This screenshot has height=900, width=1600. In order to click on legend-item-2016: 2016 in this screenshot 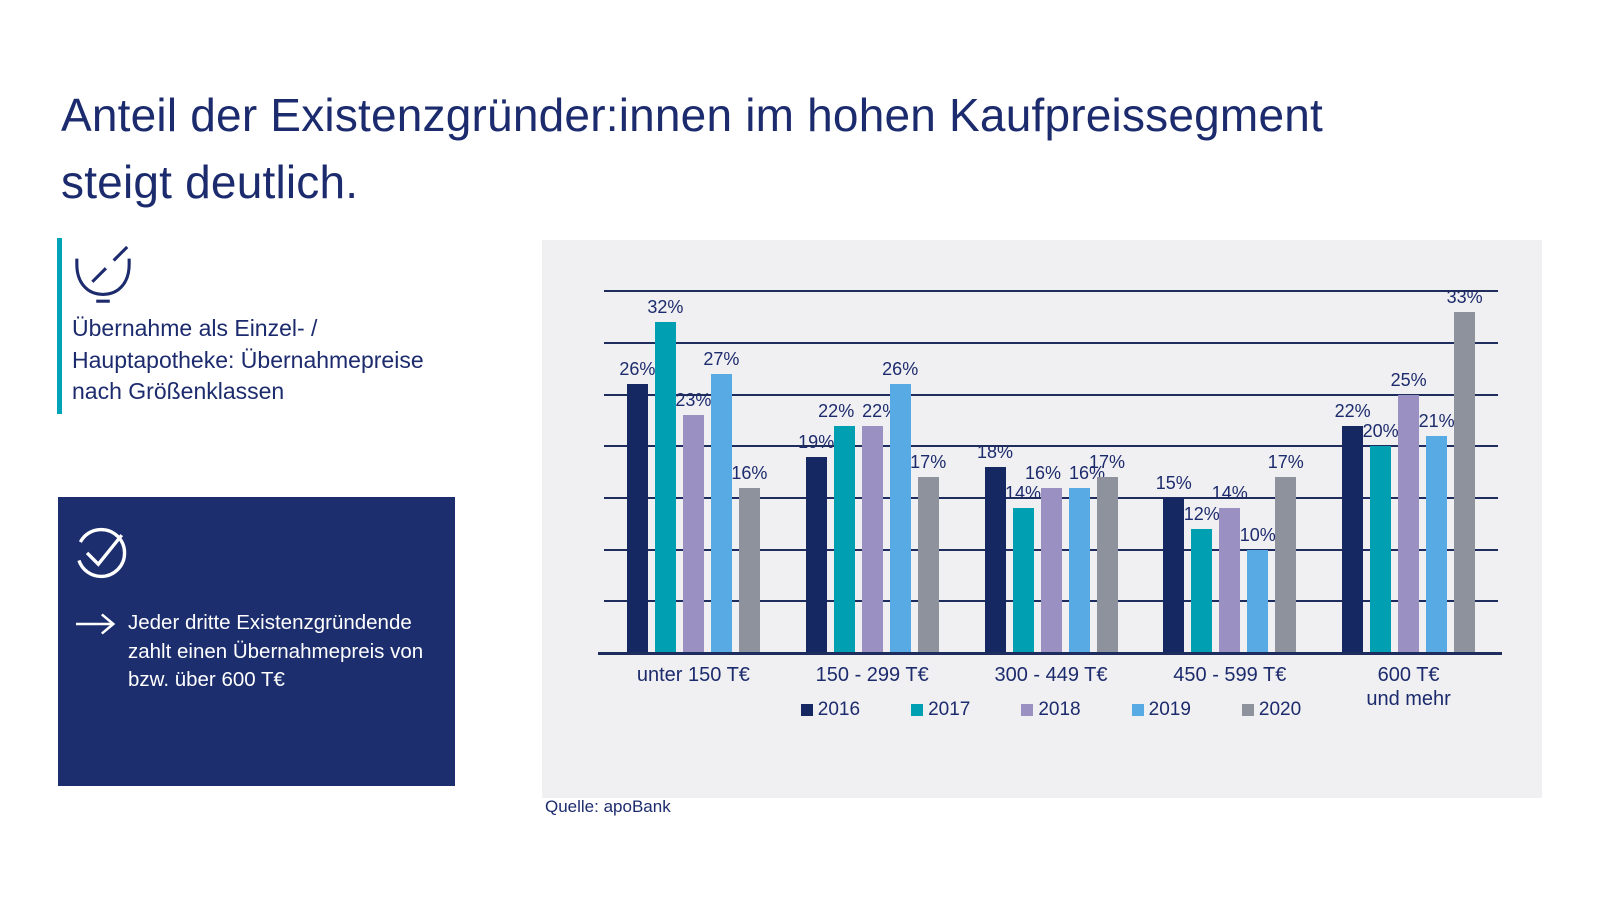, I will do `click(830, 710)`.